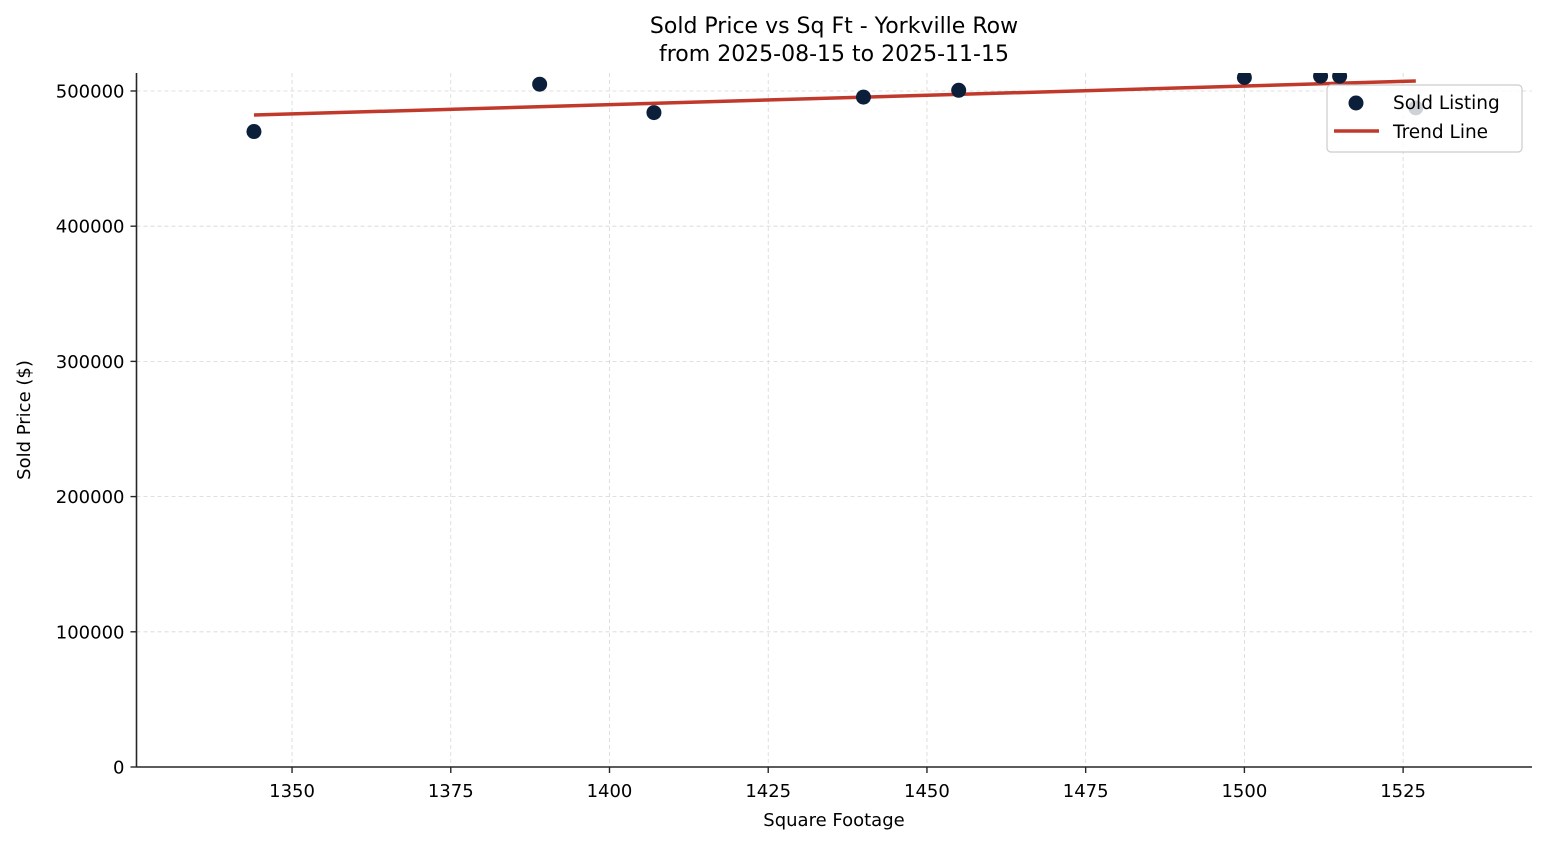  I want to click on x-tick-label: 1425, so click(768, 791).